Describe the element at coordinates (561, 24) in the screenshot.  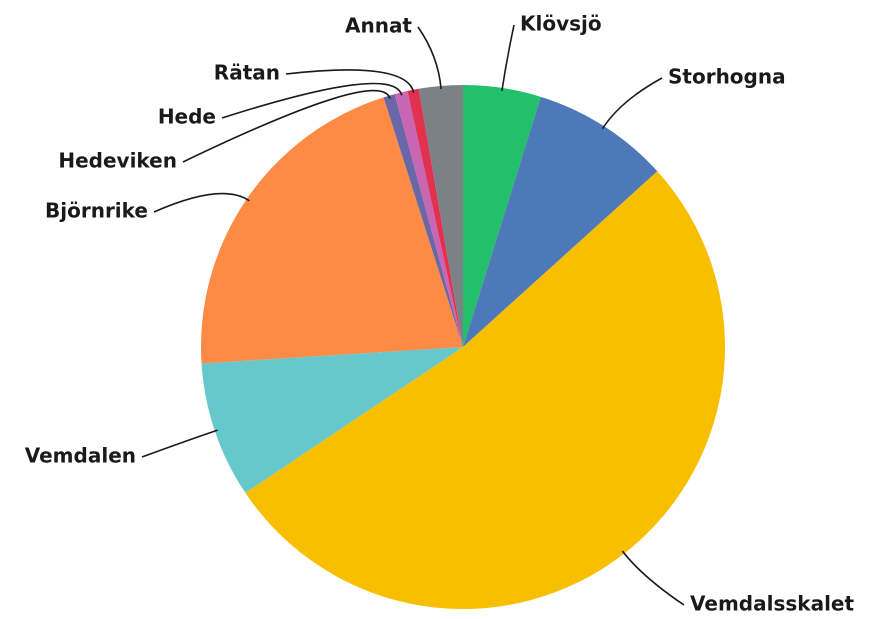
I see `slice-label: Klövsjö` at that location.